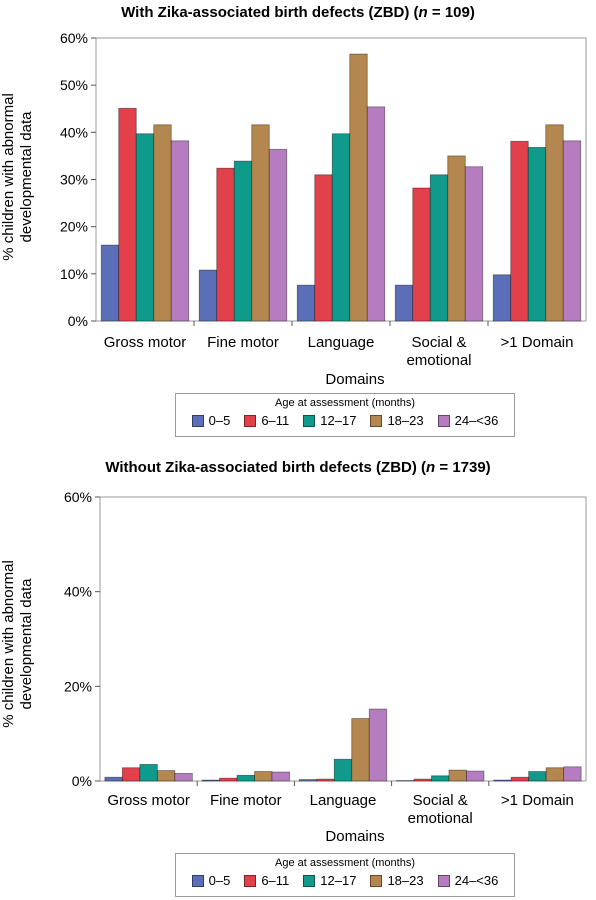 The height and width of the screenshot is (900, 596). What do you see at coordinates (476, 420) in the screenshot?
I see `legend-label: 24–<36` at bounding box center [476, 420].